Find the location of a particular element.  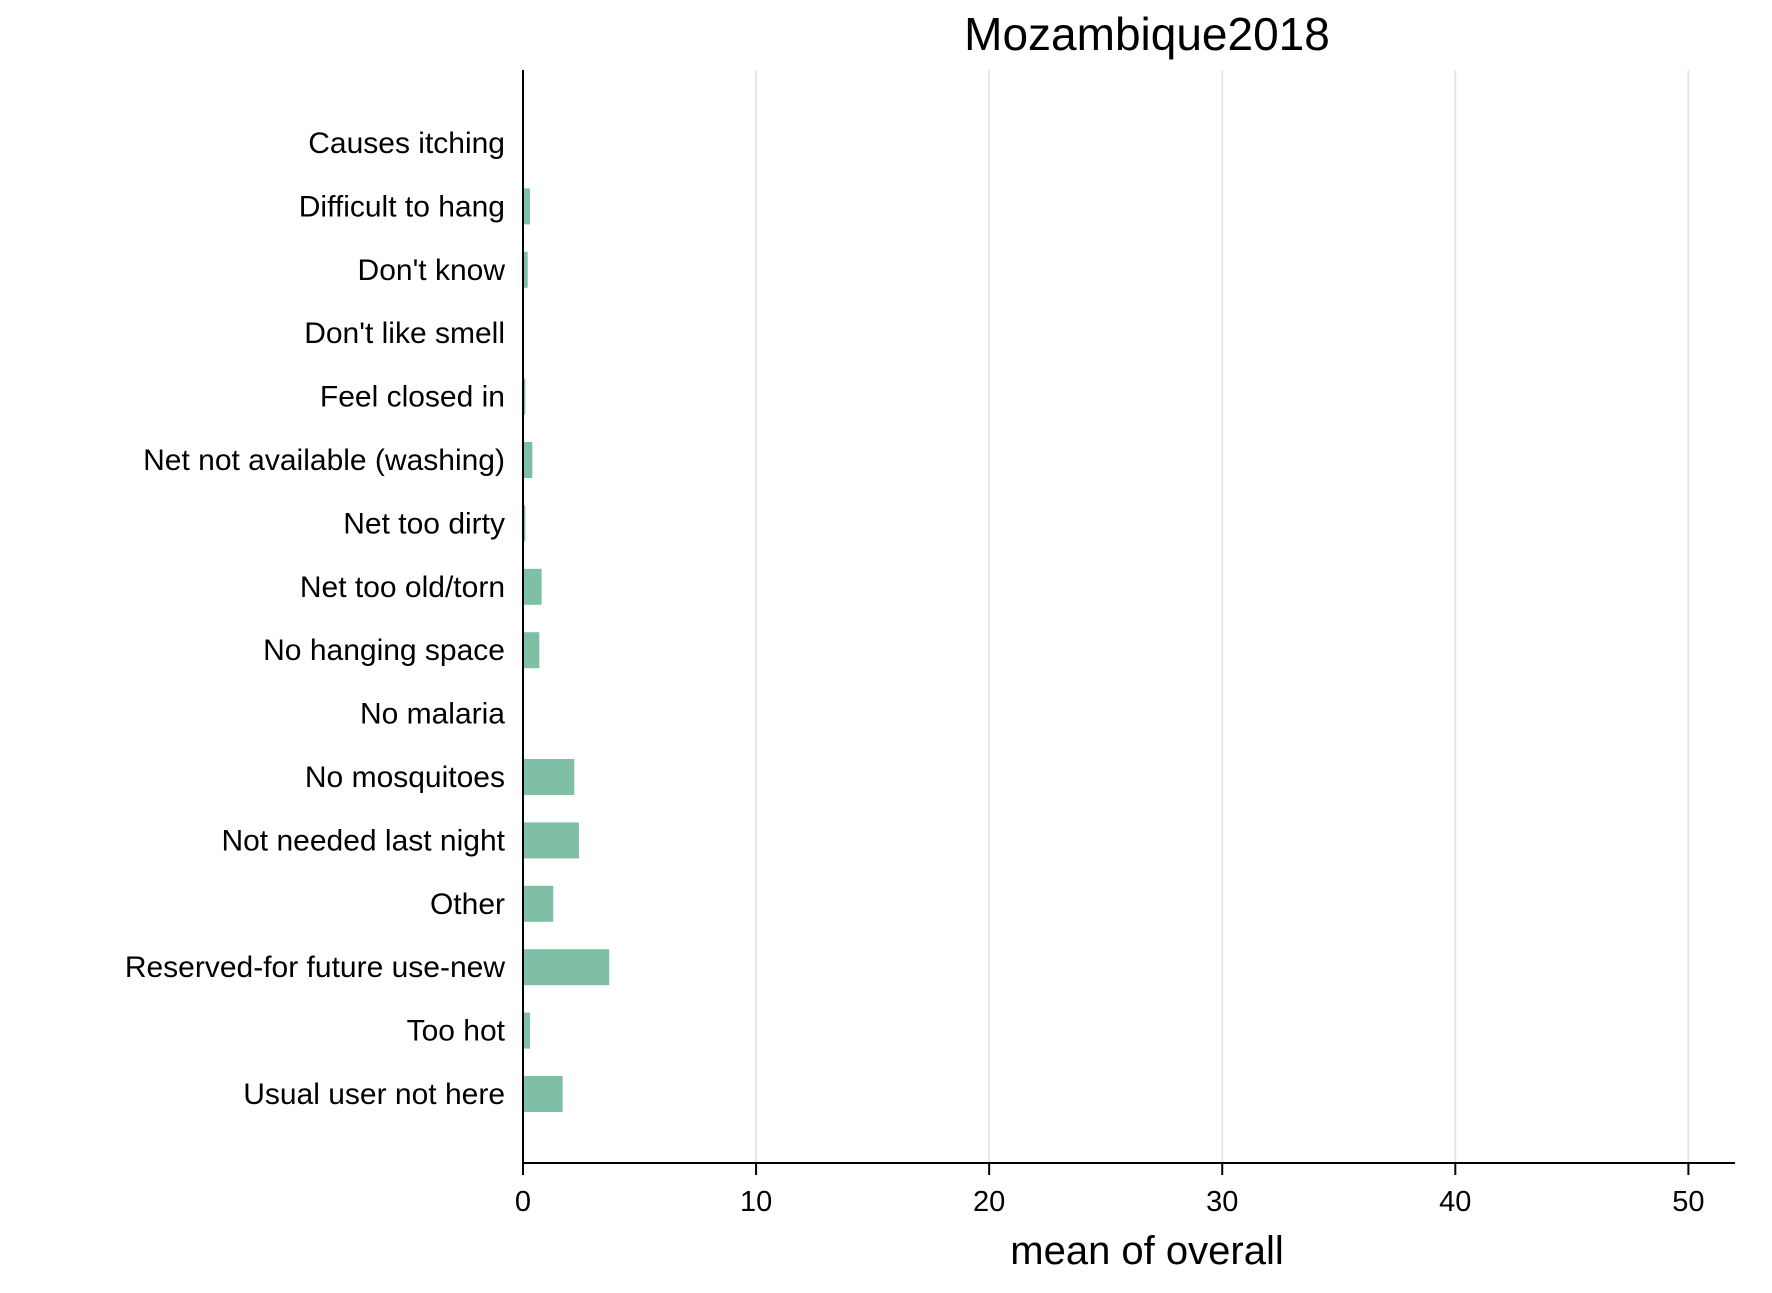

x-tick-label-50: 50 is located at coordinates (1688, 1202).